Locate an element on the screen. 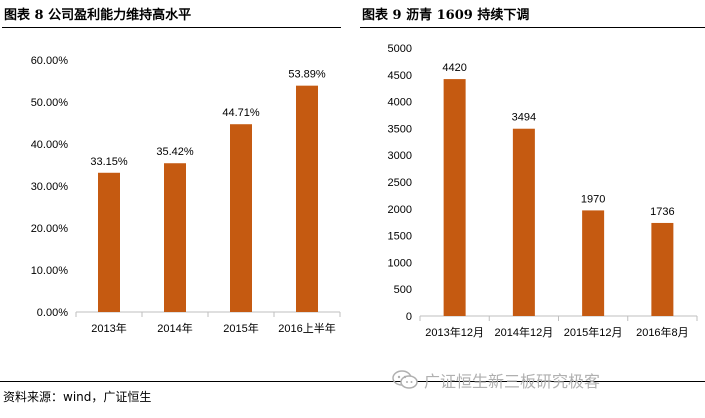  right-chart-y-tick-label: 3500 is located at coordinates (400, 129).